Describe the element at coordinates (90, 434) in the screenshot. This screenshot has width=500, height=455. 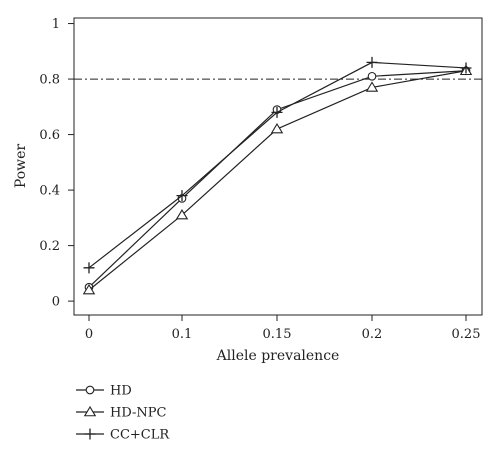
I see `legend-marker-cc-clr` at that location.